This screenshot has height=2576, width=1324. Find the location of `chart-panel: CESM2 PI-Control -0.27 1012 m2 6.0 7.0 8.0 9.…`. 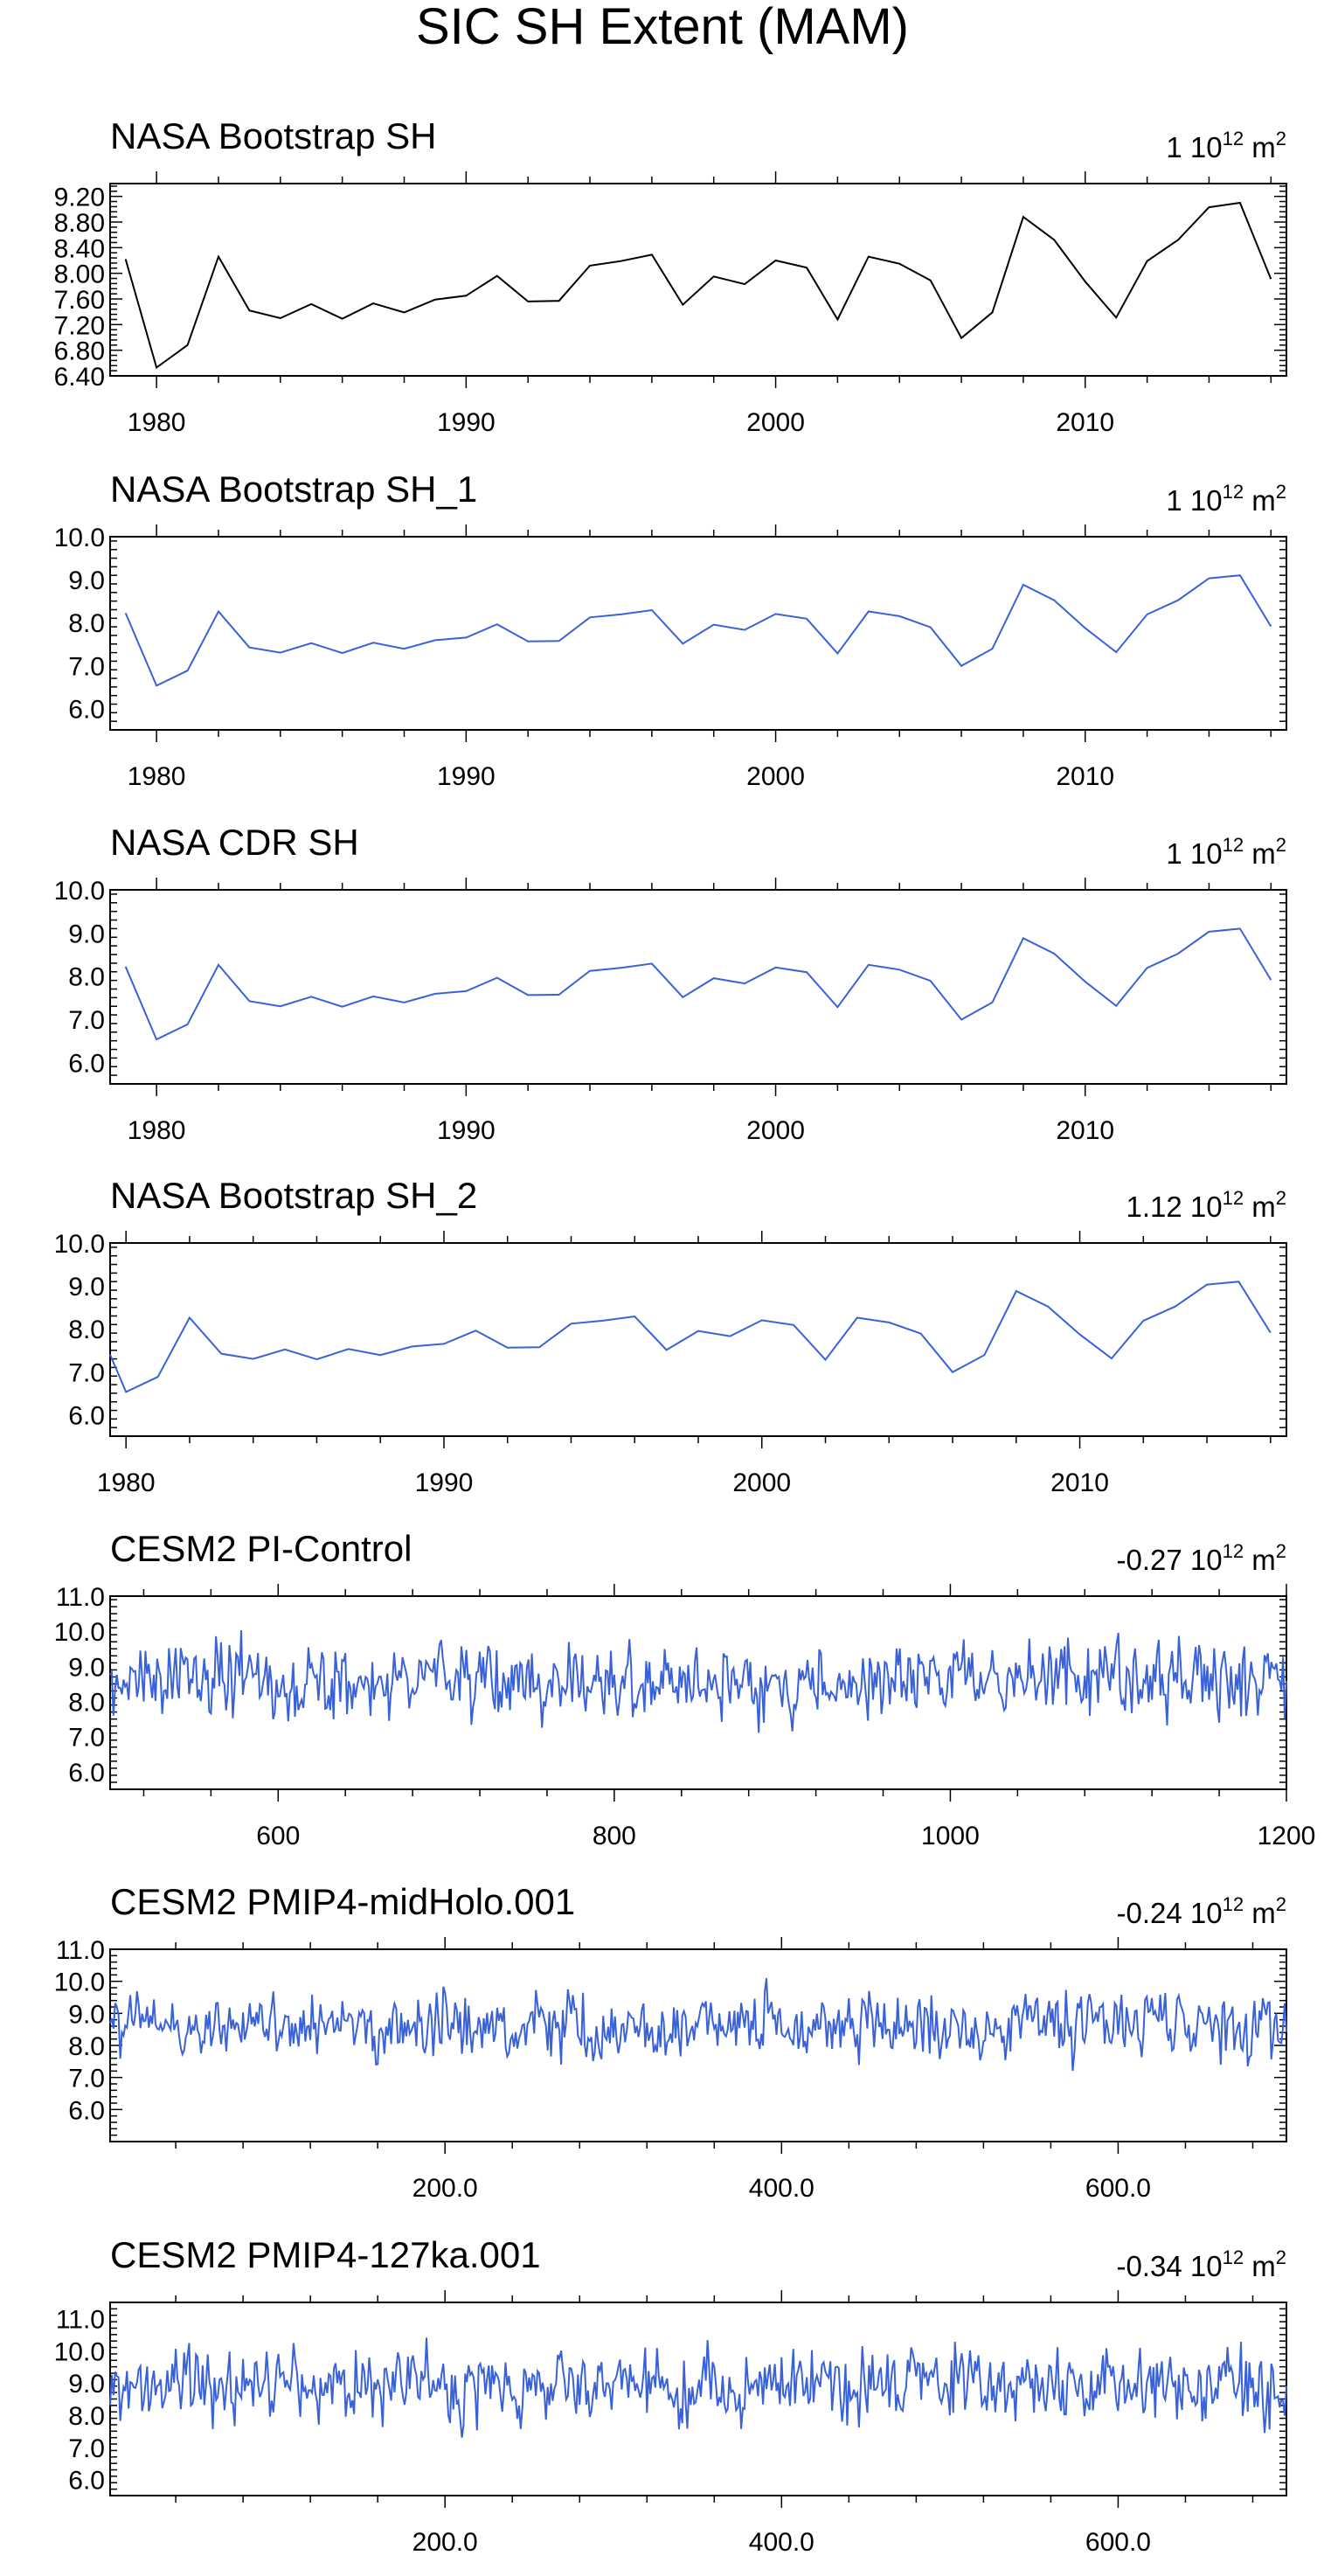

chart-panel: CESM2 PI-Control -0.27 1012 m2 6.0 7.0 8.0 9.… is located at coordinates (685, 1689).